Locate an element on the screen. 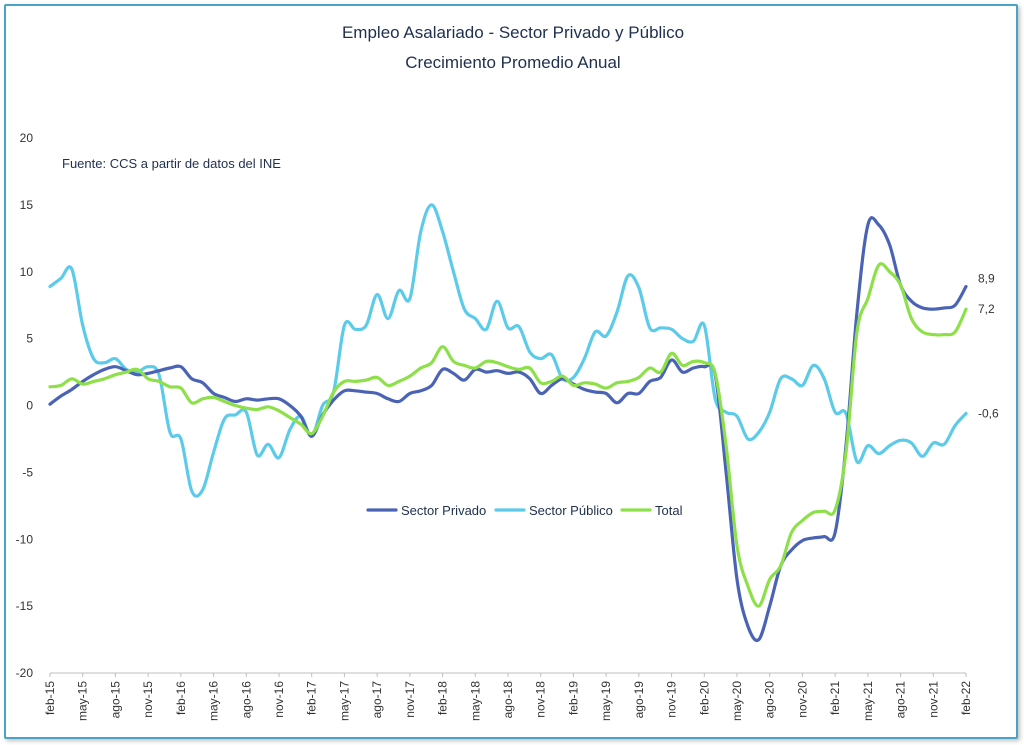  x-tick-label: nov-18 is located at coordinates (541, 699).